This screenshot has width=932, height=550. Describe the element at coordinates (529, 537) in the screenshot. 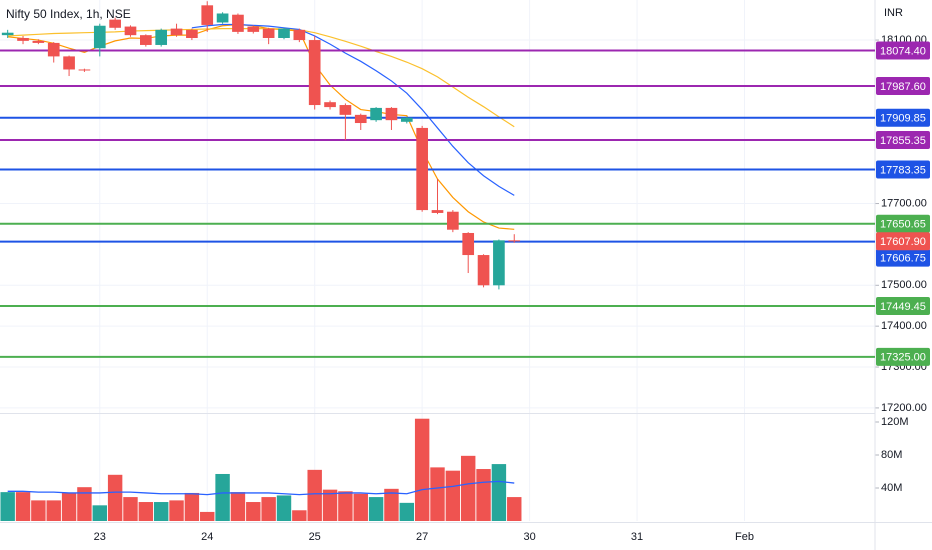

I see `x-tick-label: 30` at that location.